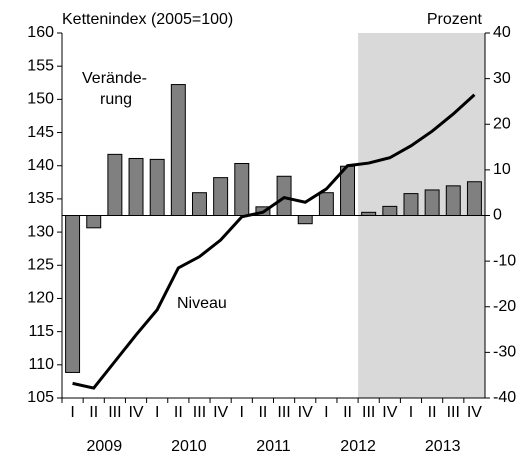 The image size is (529, 472). I want to click on bar-annotation: rung, so click(116, 99).